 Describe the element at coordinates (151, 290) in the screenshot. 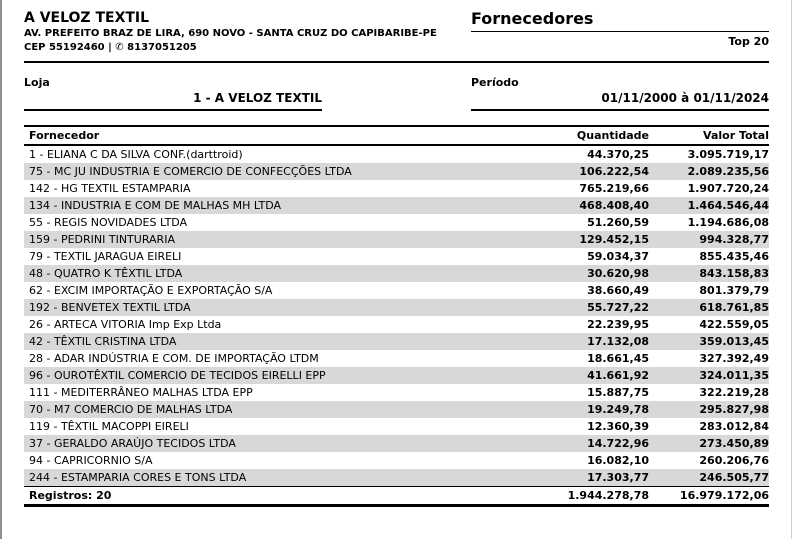

I see `supplier-name: 62 - EXCIM IMPORTAÇÃO E EXPORTAÇÃO S/A` at that location.